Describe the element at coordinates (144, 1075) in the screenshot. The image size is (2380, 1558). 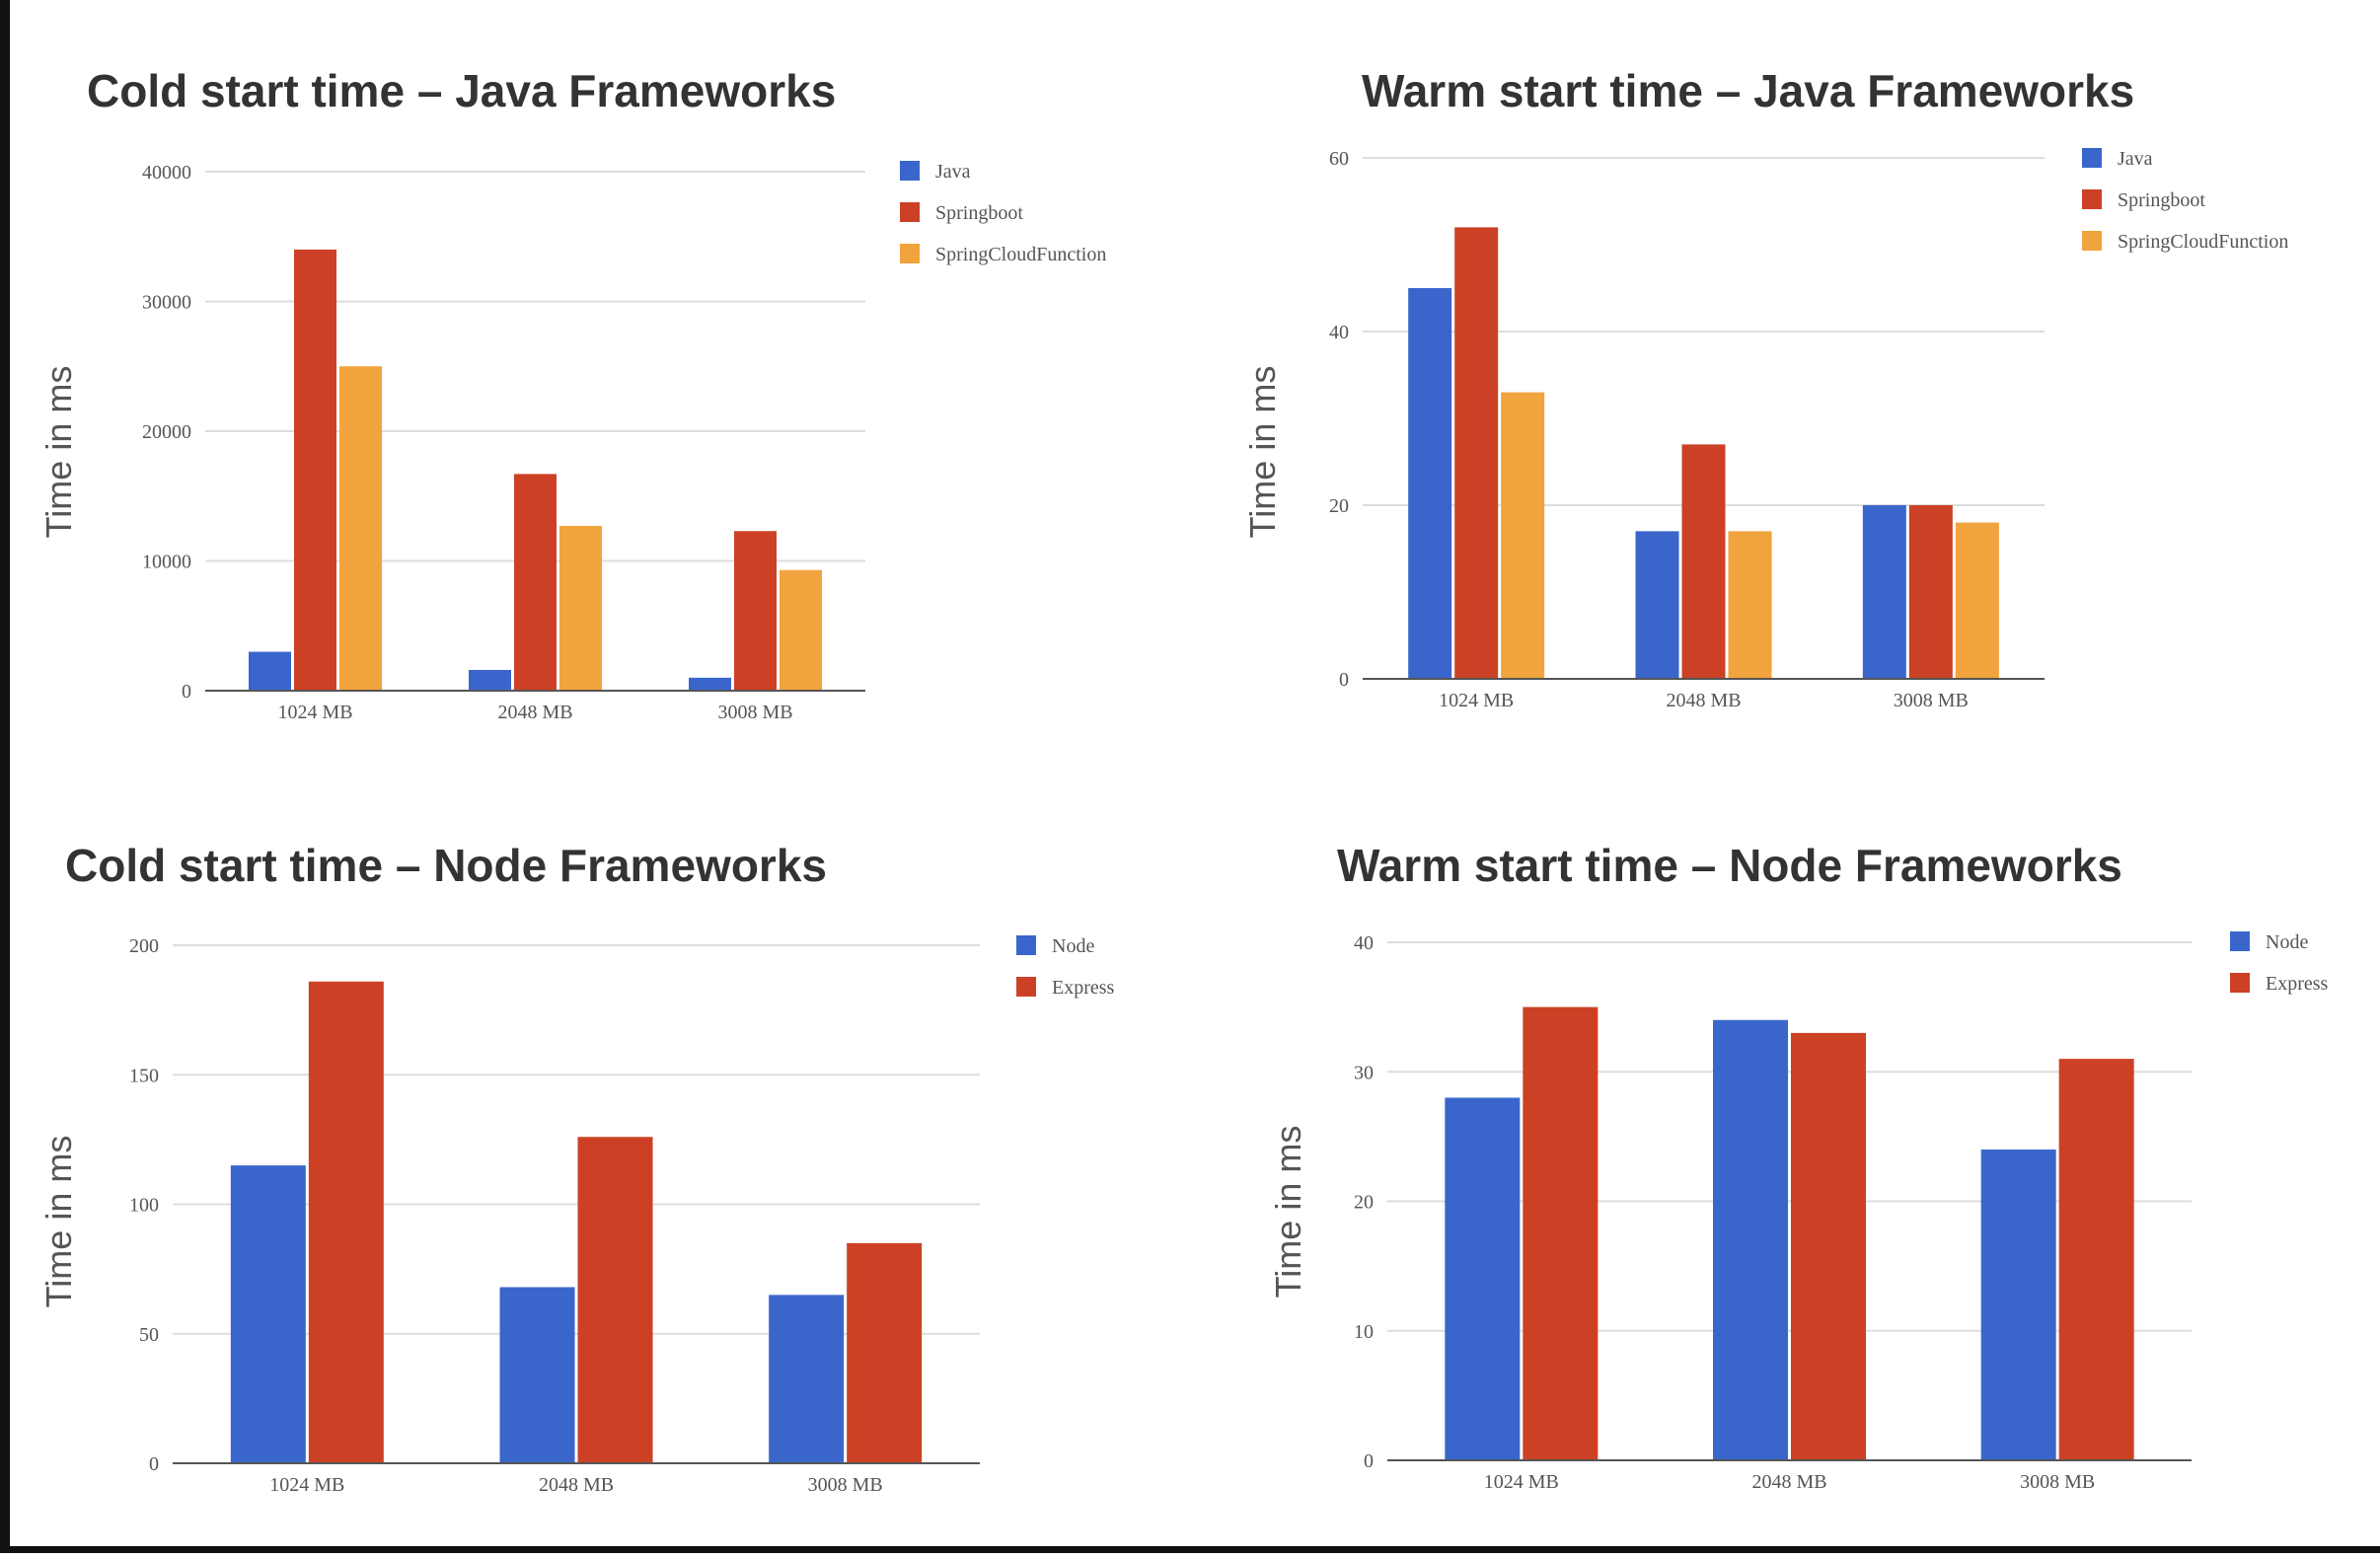
I see `y-tick-label: 150` at that location.